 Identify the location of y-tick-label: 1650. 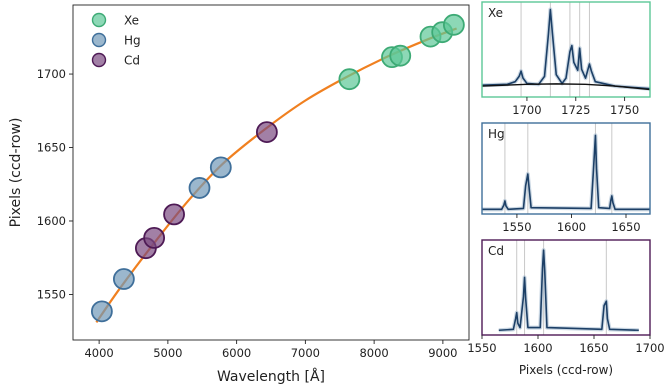
(51, 148).